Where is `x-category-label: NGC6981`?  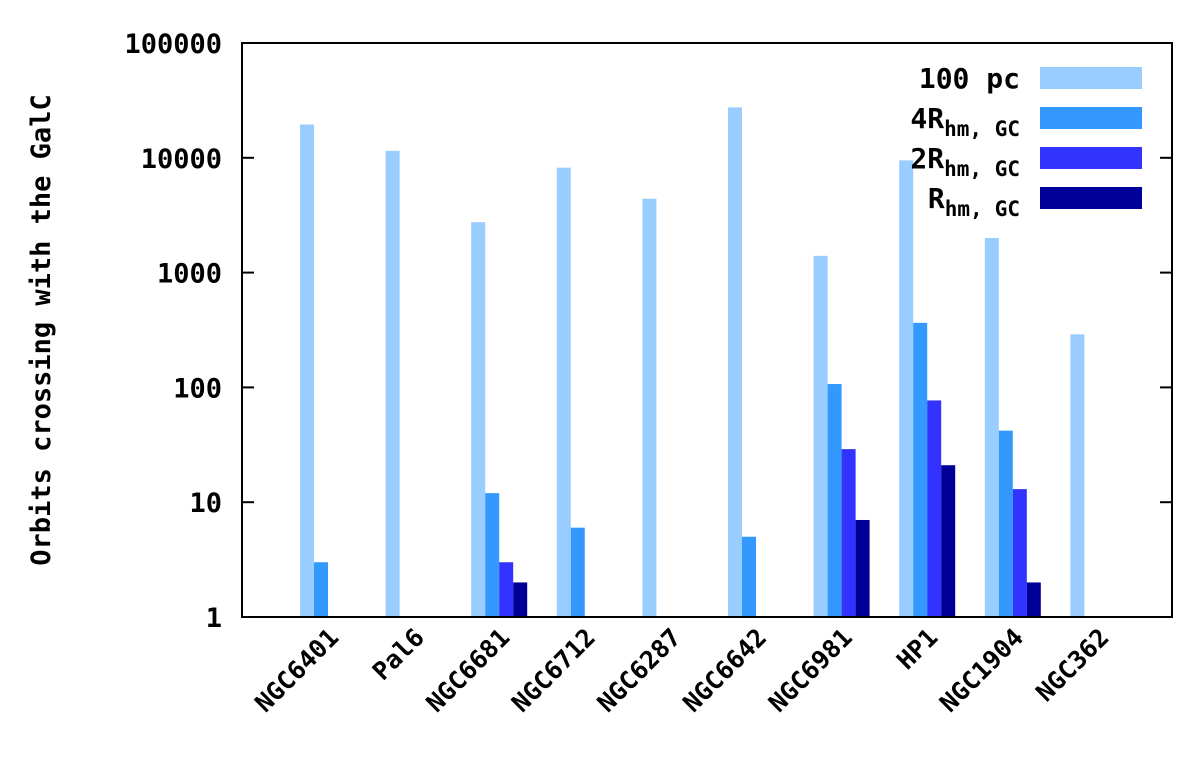
x-category-label: NGC6981 is located at coordinates (810, 670).